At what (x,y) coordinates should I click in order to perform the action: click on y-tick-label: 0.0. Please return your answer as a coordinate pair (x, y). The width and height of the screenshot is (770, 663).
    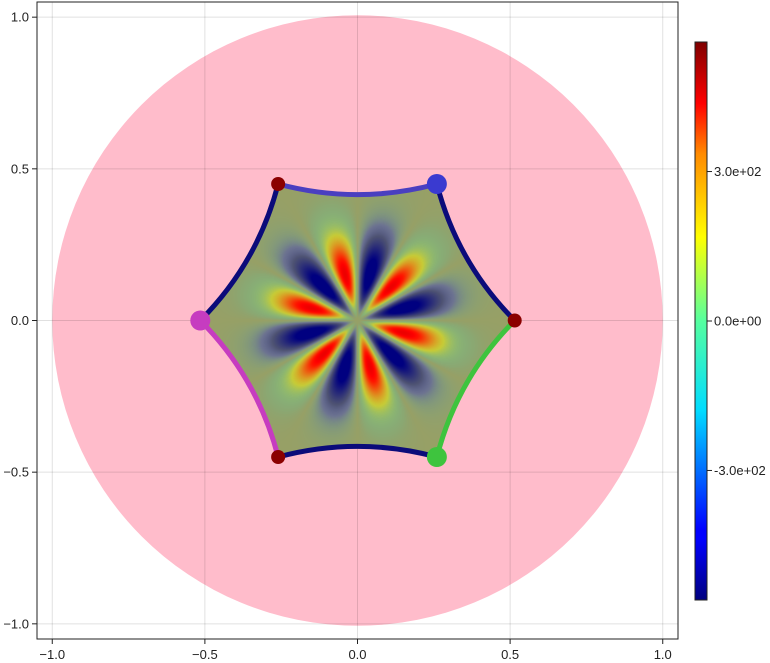
    Looking at the image, I should click on (20, 320).